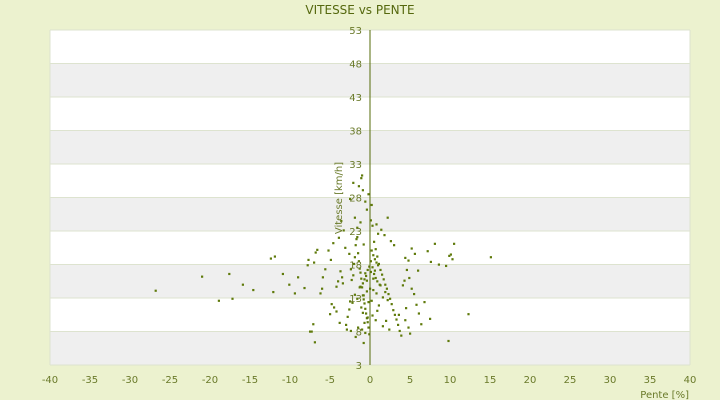 The width and height of the screenshot is (720, 400). I want to click on y-tick-label: 23, so click(355, 232).